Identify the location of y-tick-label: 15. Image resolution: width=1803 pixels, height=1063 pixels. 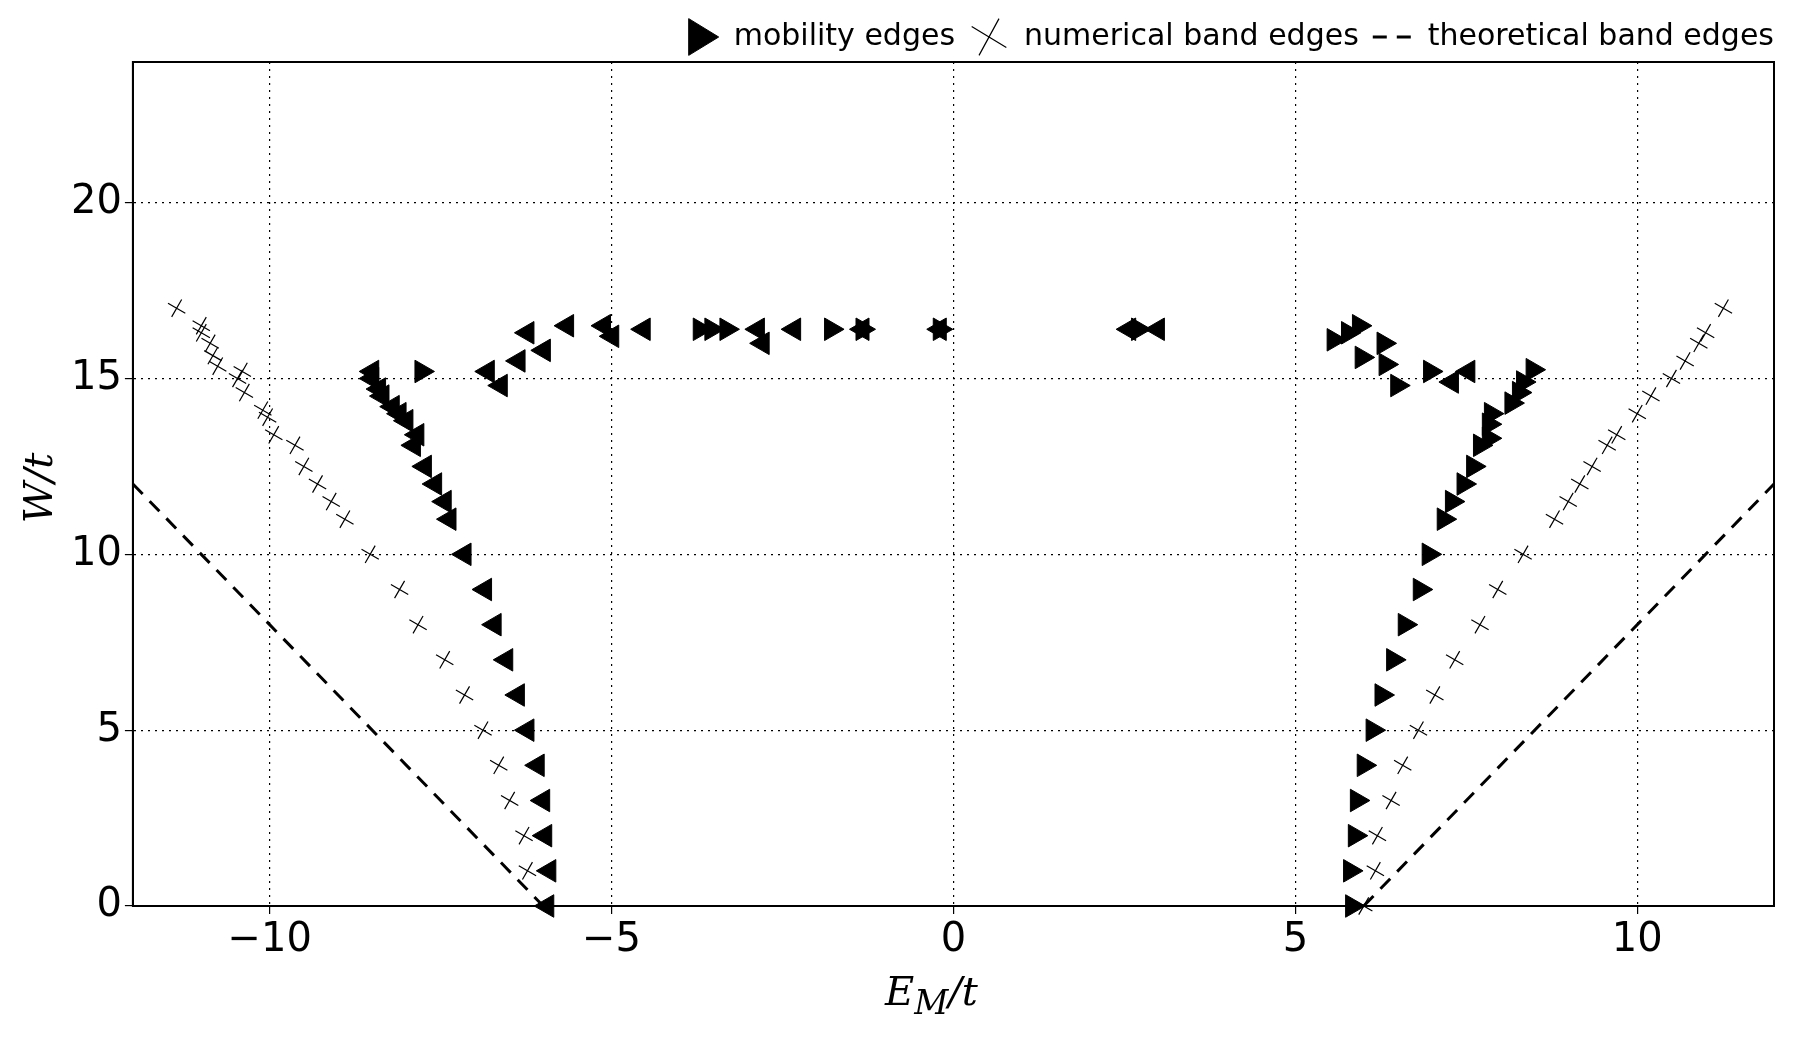
(96, 374).